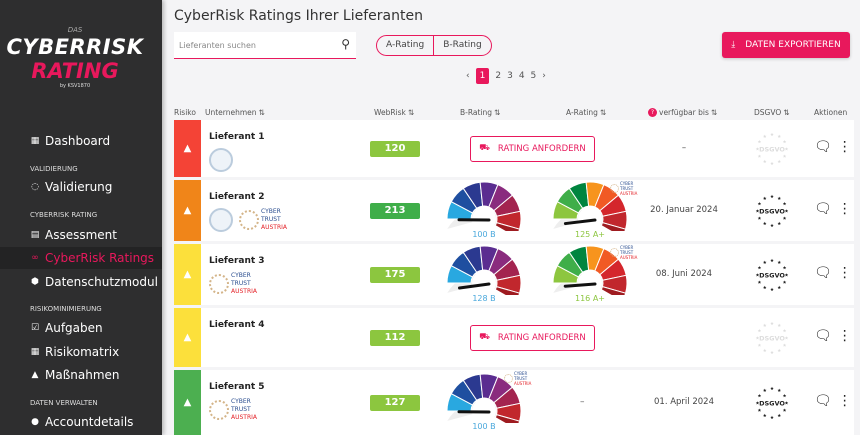 The image size is (860, 435). Describe the element at coordinates (345, 44) in the screenshot. I see `search-icon: ⚲` at that location.